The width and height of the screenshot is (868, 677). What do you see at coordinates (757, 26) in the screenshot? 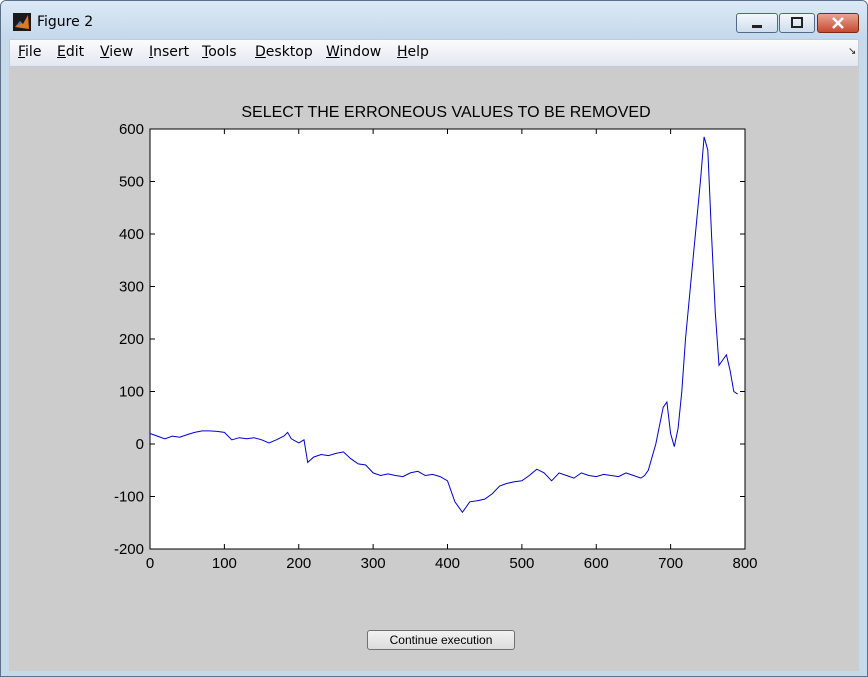
I see `minimize-icon` at bounding box center [757, 26].